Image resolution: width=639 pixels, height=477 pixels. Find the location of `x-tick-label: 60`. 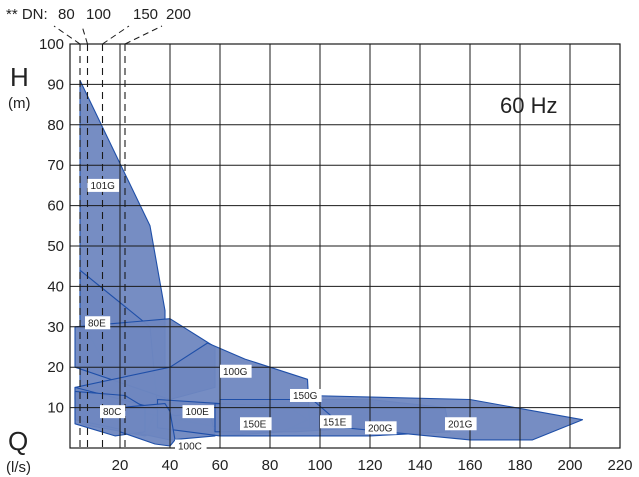

x-tick-label: 60 is located at coordinates (220, 465).